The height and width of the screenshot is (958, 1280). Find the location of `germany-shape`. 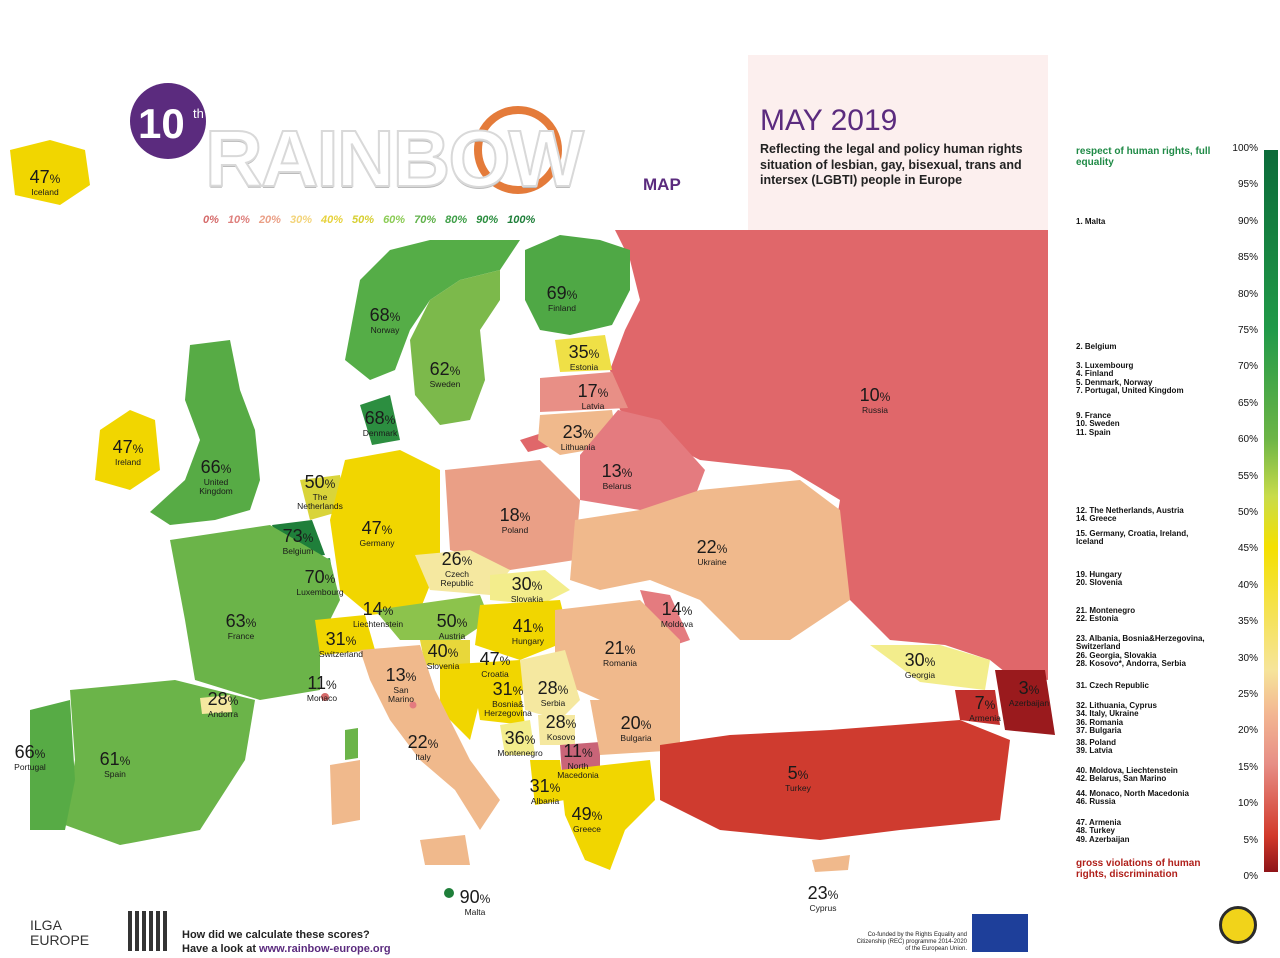

germany-shape is located at coordinates (385, 532).